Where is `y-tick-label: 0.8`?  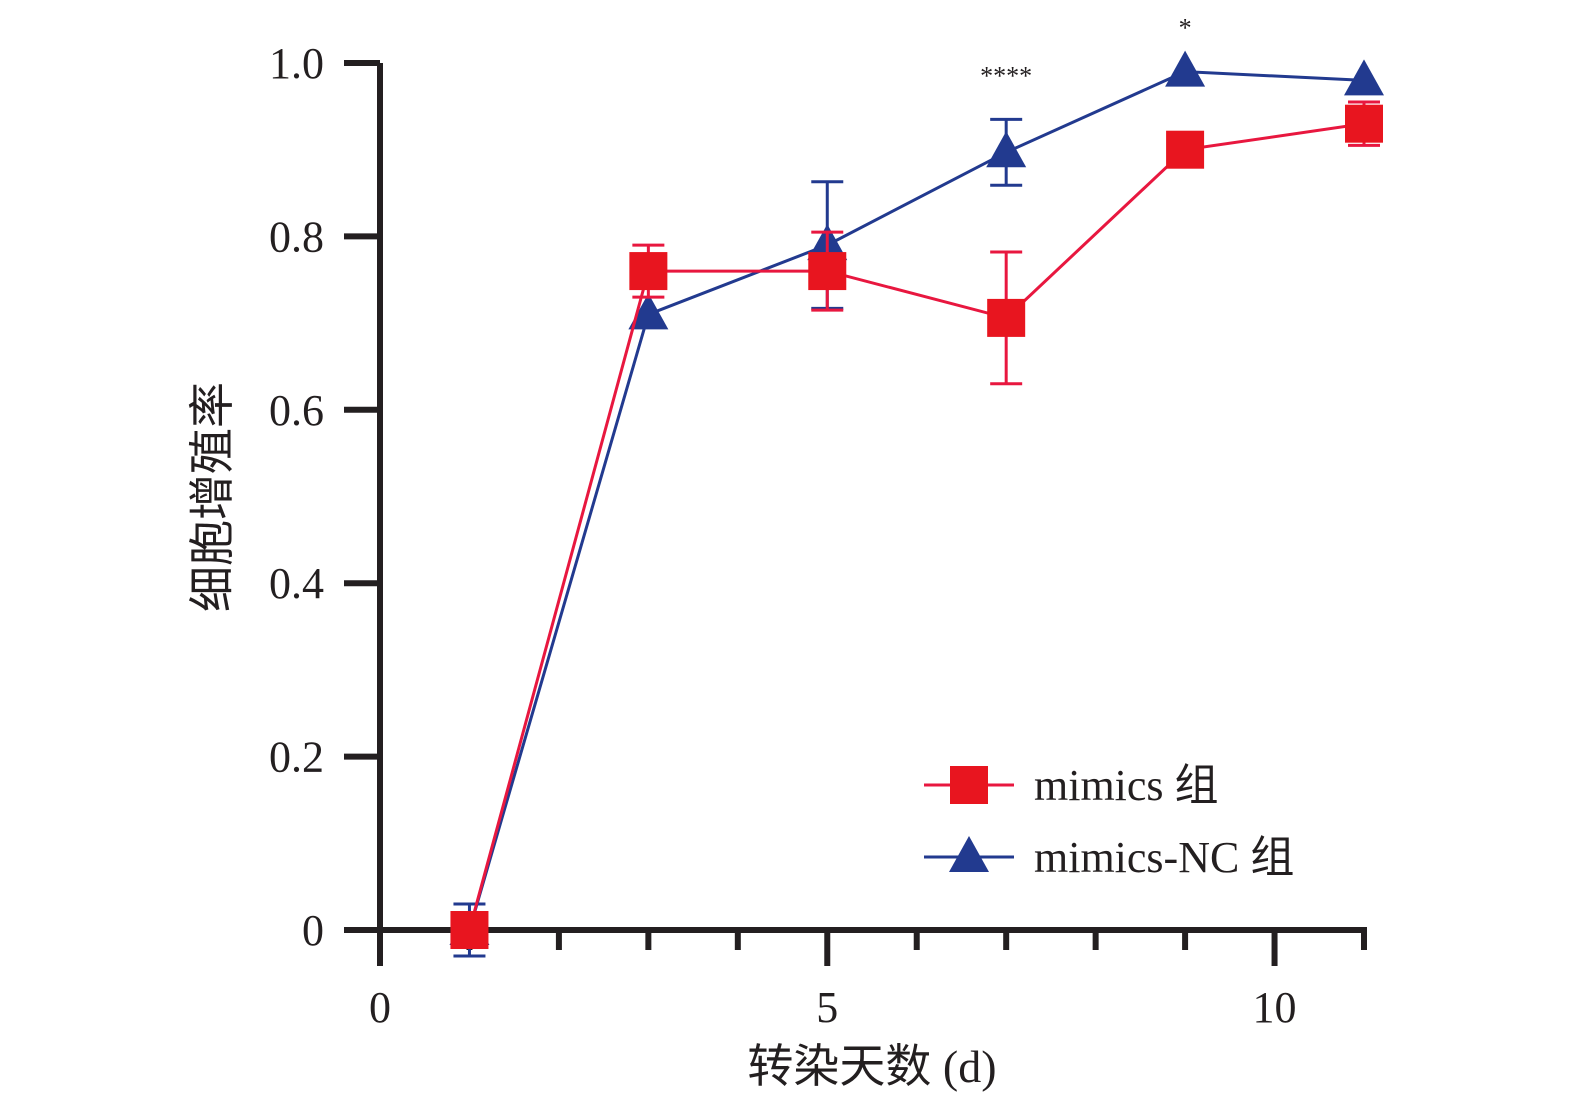 y-tick-label: 0.8 is located at coordinates (296, 236).